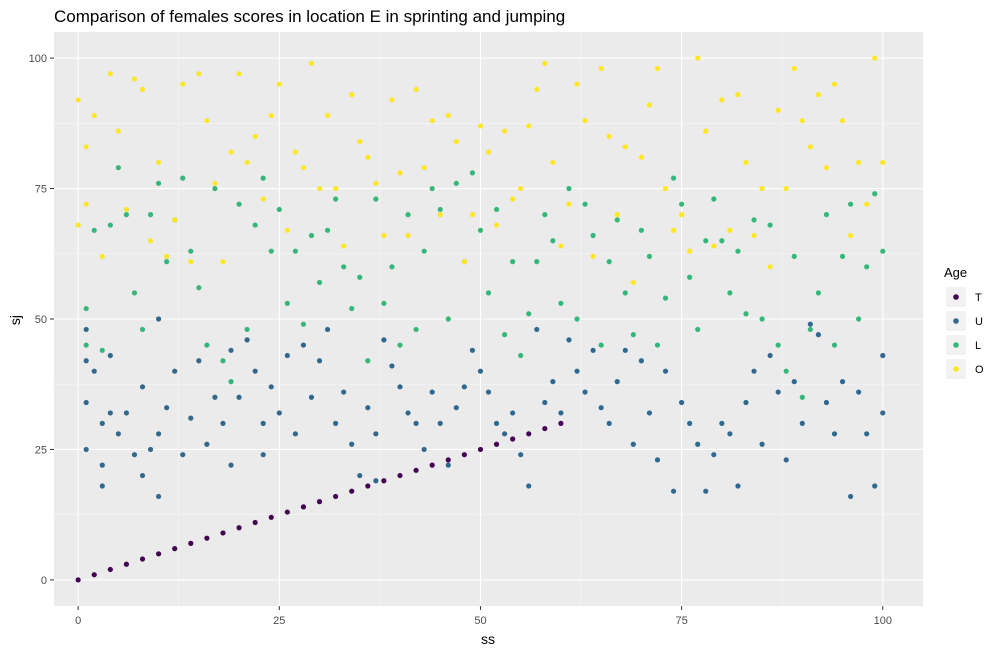 The height and width of the screenshot is (654, 1000). I want to click on legend-key-l, so click(956, 345).